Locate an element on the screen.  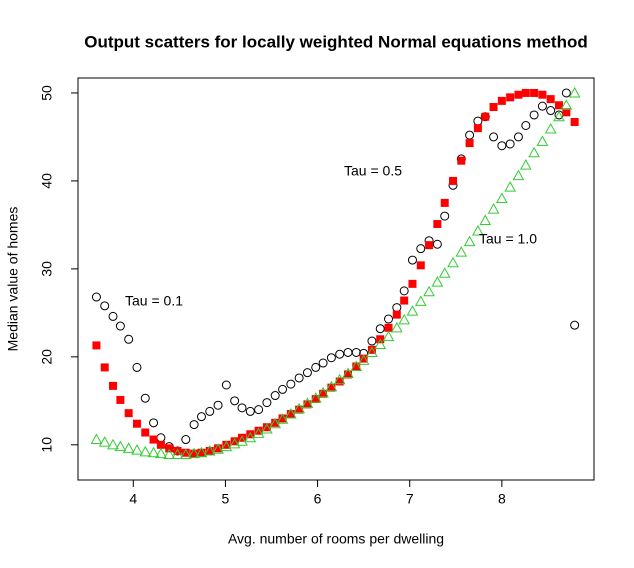
y-tick-label: 50 is located at coordinates (47, 93).